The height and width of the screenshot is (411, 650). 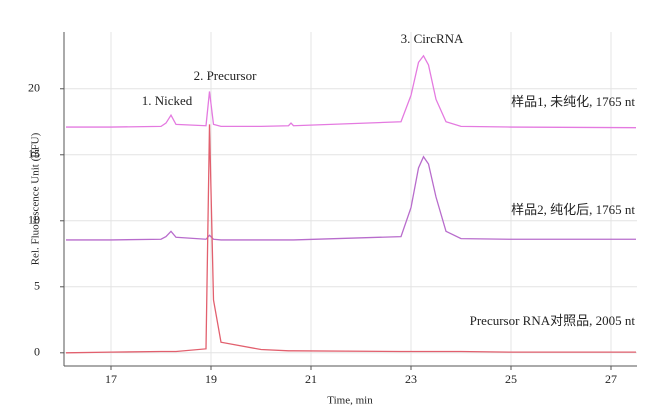 I want to click on x-tick-label: 21, so click(x=311, y=379).